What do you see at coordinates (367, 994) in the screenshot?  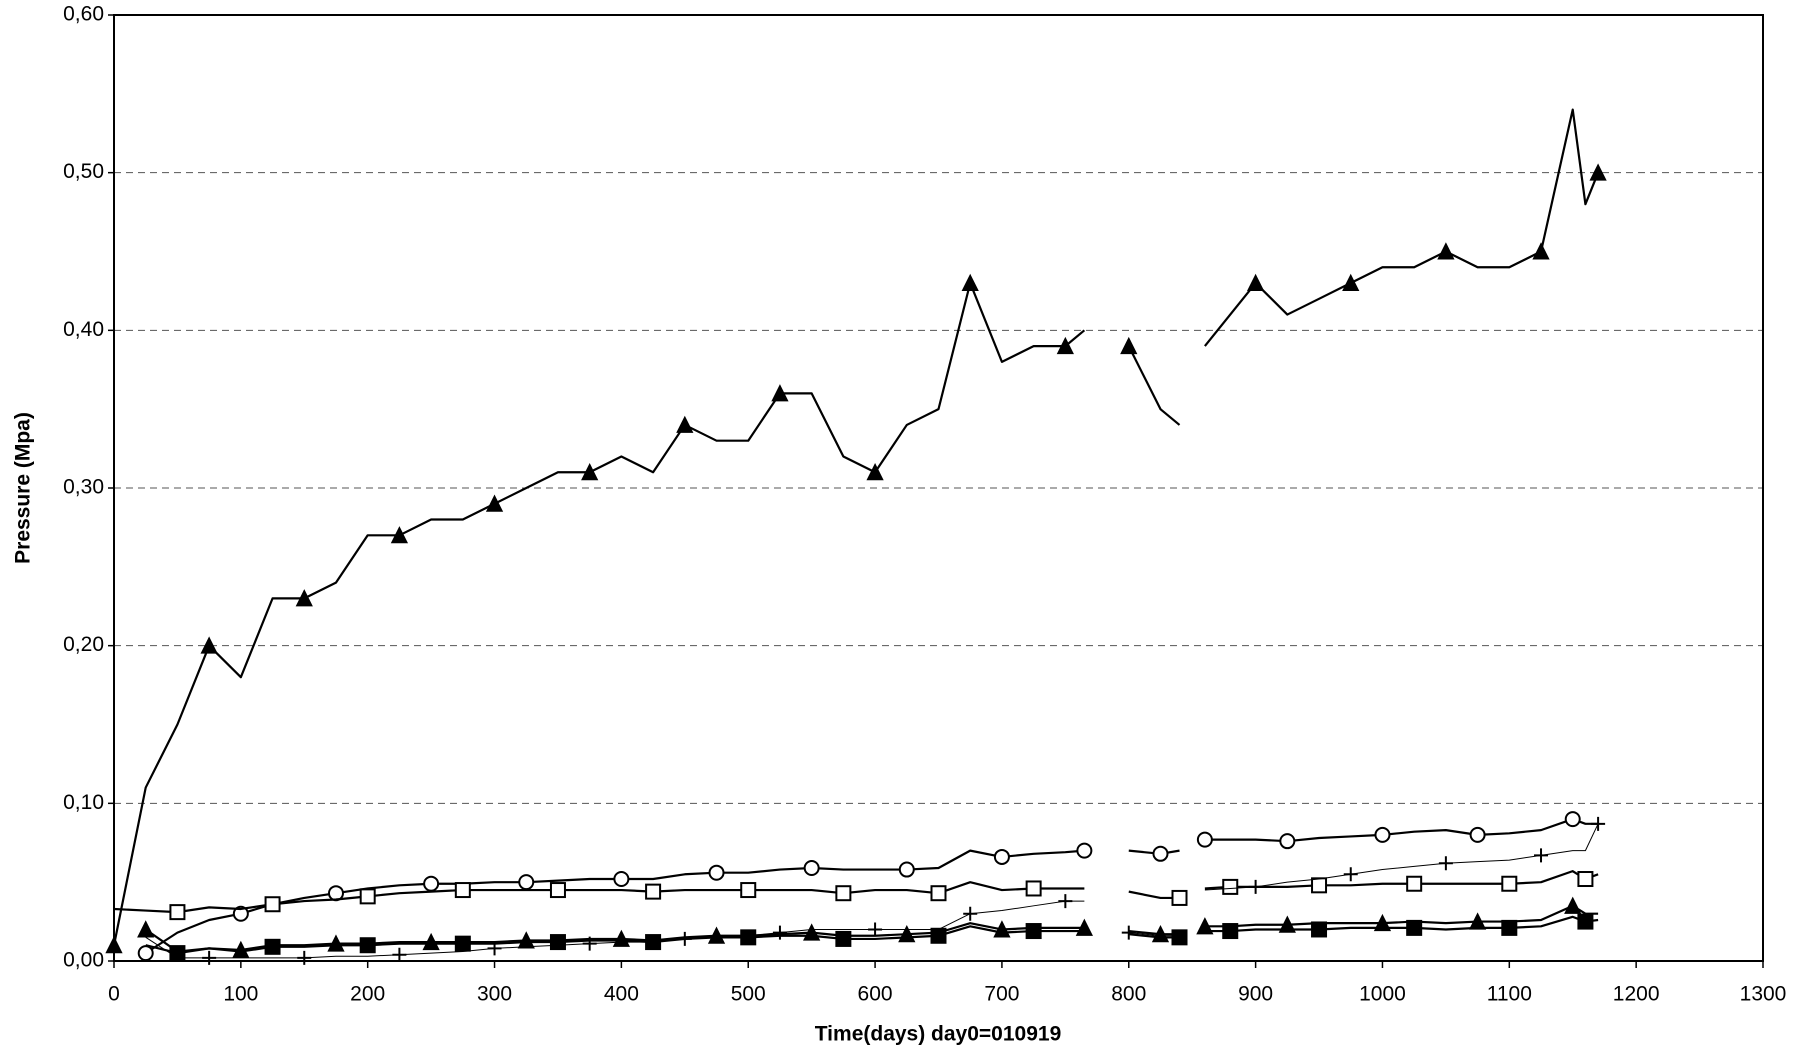 I see `x-tick-label: 200` at bounding box center [367, 994].